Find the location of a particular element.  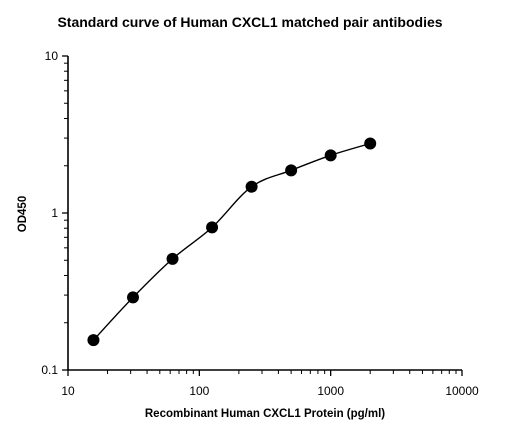

x-tick-label: 10000 is located at coordinates (462, 391).